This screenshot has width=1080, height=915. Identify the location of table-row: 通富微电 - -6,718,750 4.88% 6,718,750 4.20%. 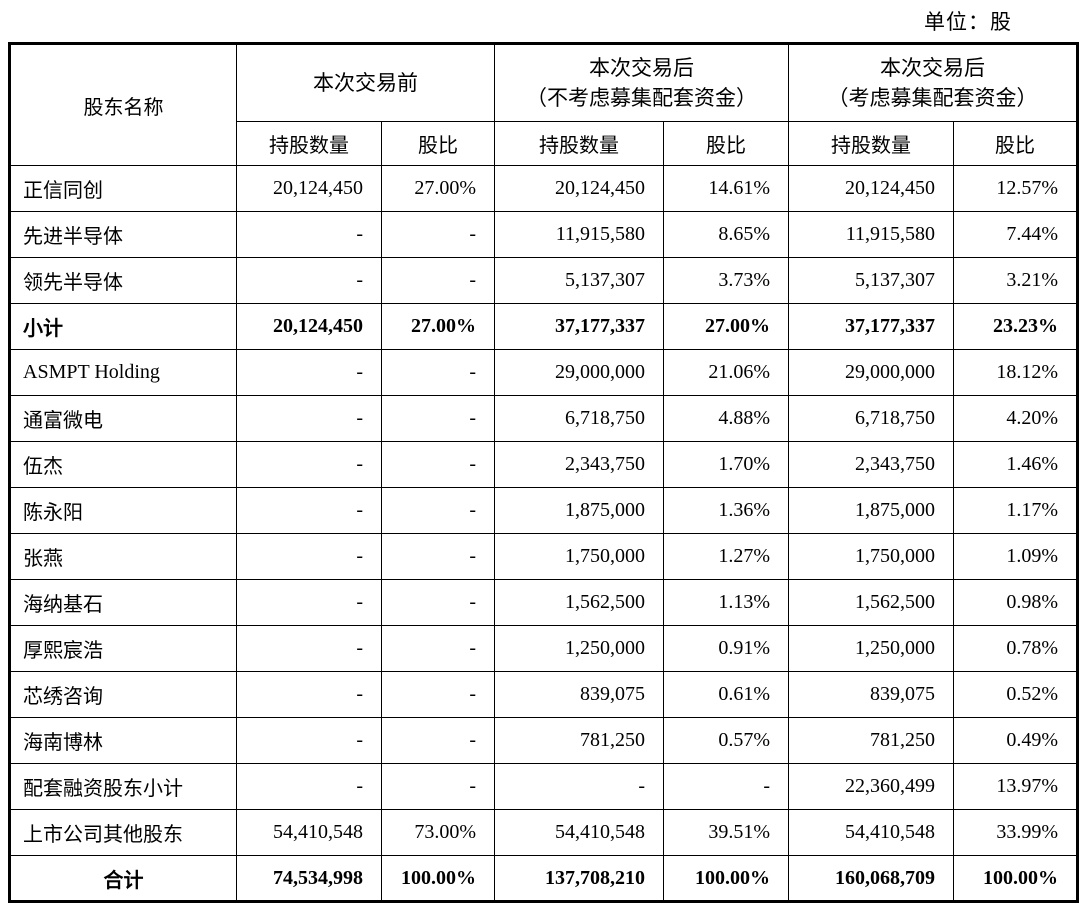
(543, 418).